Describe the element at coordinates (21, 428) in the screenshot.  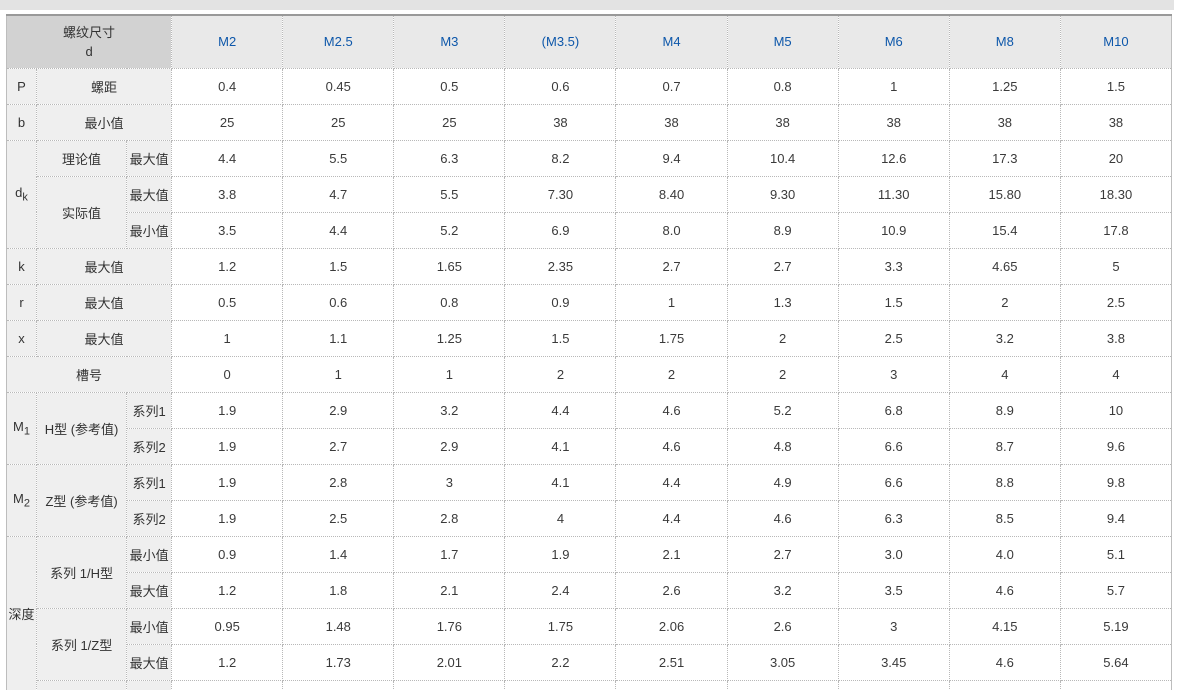
I see `row-key-m1: M1` at that location.